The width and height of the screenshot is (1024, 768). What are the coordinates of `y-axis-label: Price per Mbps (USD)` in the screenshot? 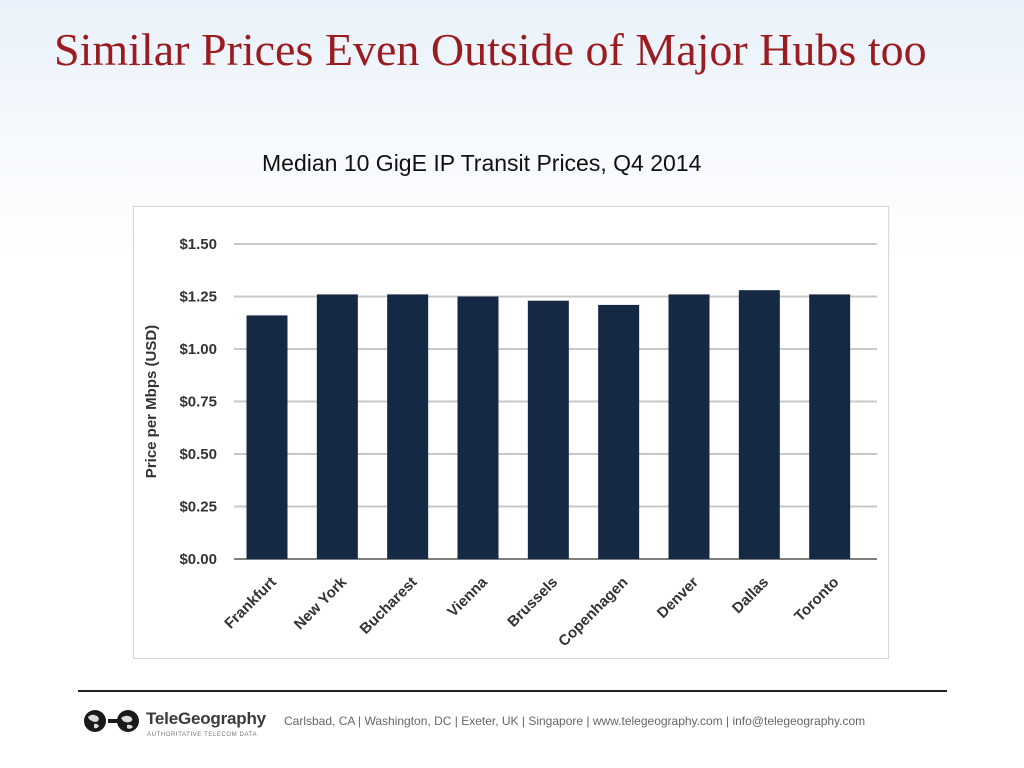 It's located at (151, 401).